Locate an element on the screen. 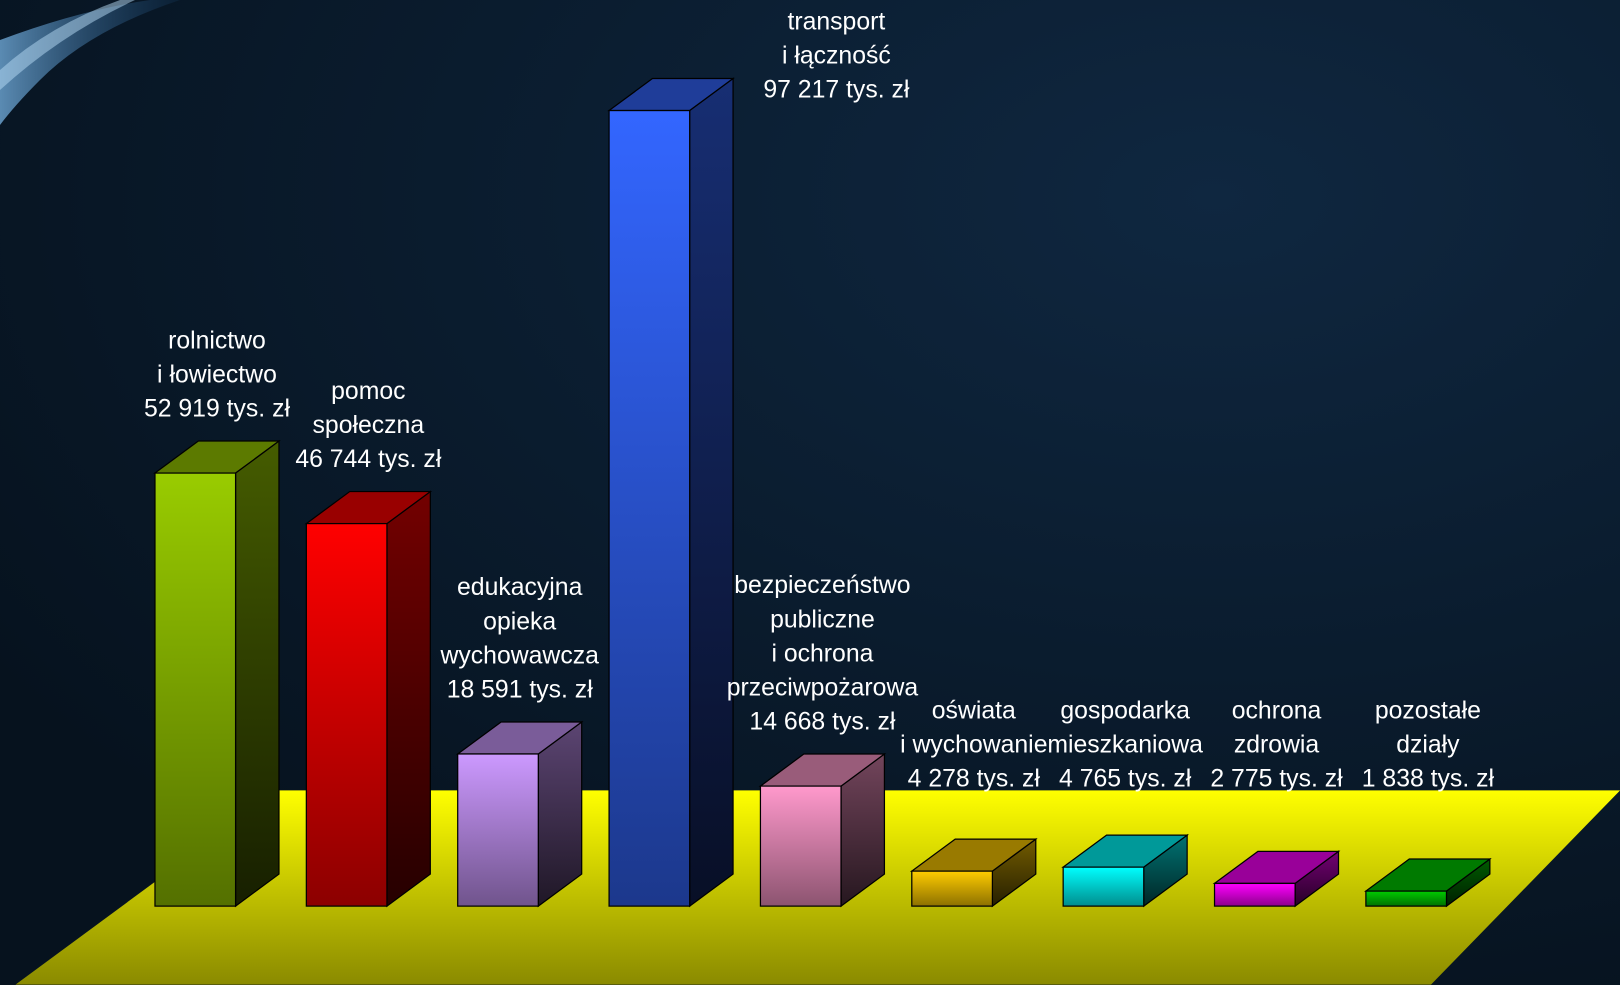 Image resolution: width=1620 pixels, height=985 pixels. value-label: 4 765 tys. zł is located at coordinates (1125, 779).